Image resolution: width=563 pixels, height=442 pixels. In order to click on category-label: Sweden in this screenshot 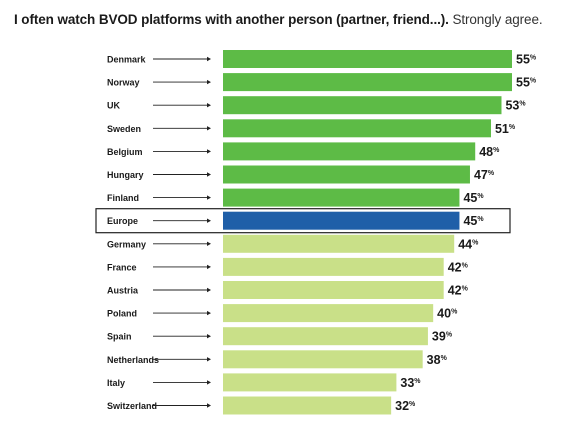, I will do `click(124, 129)`.